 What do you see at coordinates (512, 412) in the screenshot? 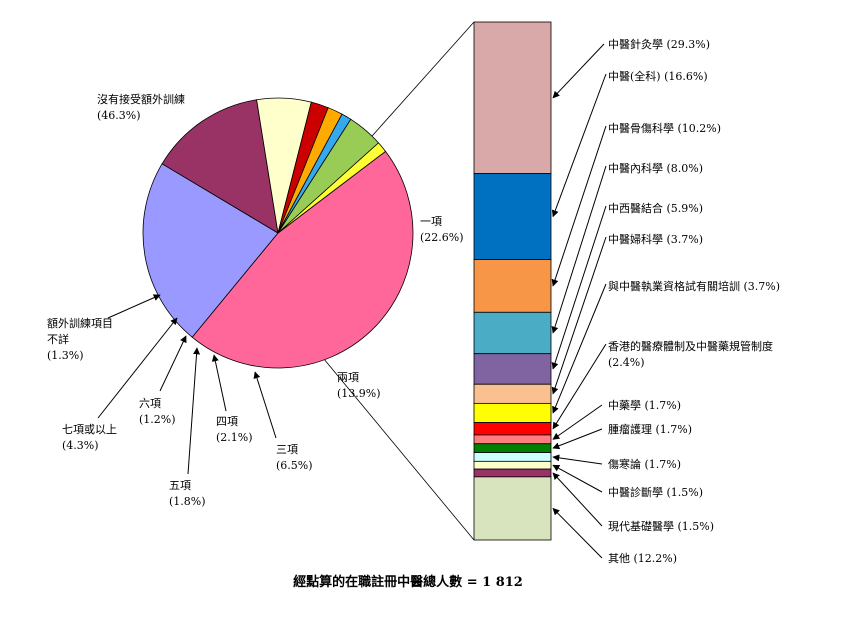
I see `bar-segment-與中醫執業資格試有關培訓` at bounding box center [512, 412].